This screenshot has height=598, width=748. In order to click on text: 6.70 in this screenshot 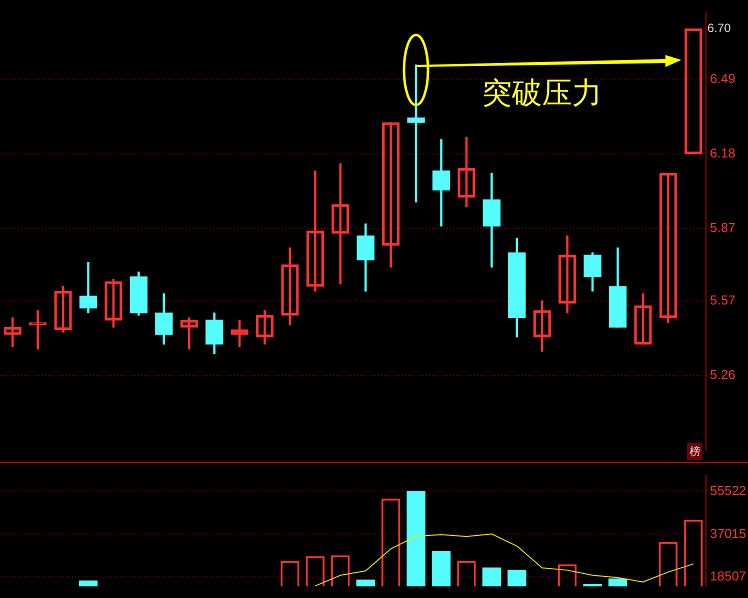, I will do `click(719, 27)`.